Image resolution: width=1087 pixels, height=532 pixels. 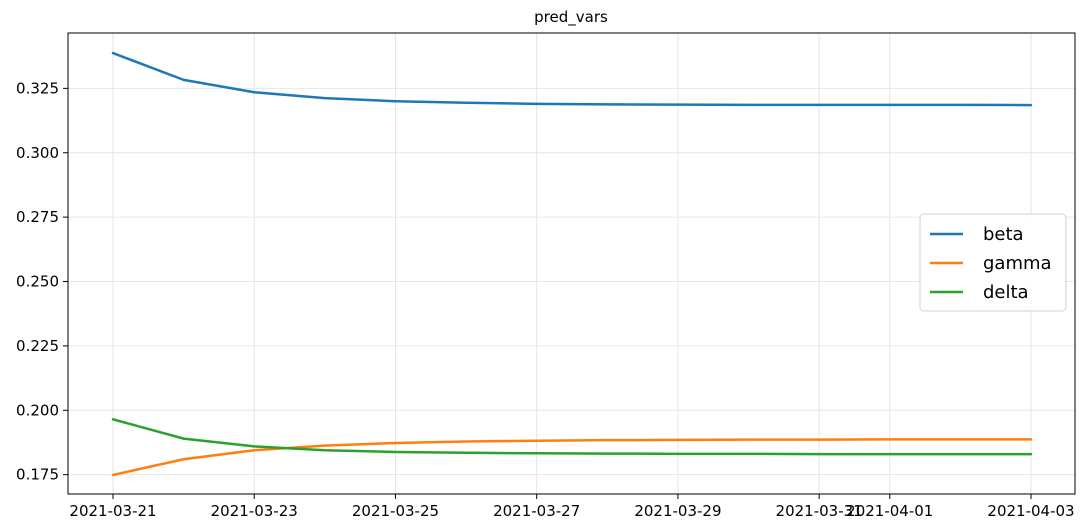 I want to click on y-tick-label: 0.250, so click(x=37, y=282).